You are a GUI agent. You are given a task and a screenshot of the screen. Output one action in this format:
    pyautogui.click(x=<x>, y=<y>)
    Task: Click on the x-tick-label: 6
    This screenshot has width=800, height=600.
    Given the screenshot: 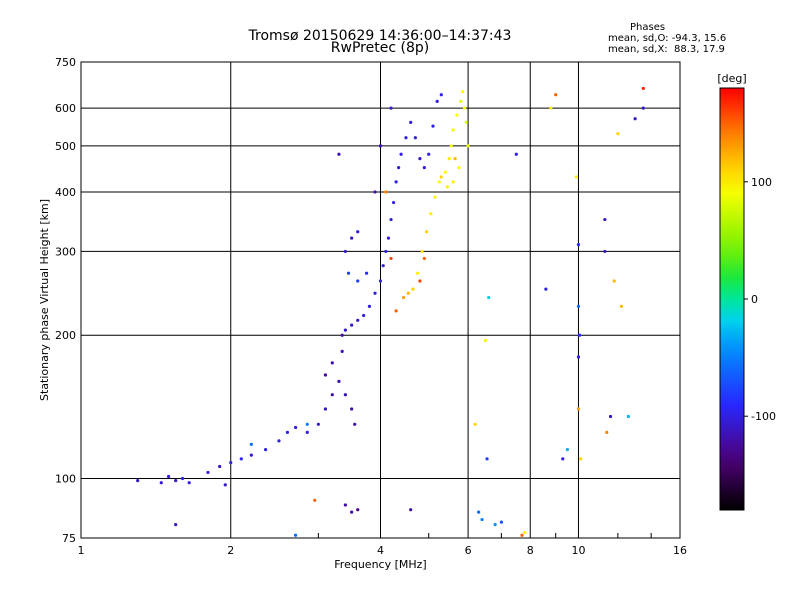 What is the action you would take?
    pyautogui.click(x=468, y=550)
    